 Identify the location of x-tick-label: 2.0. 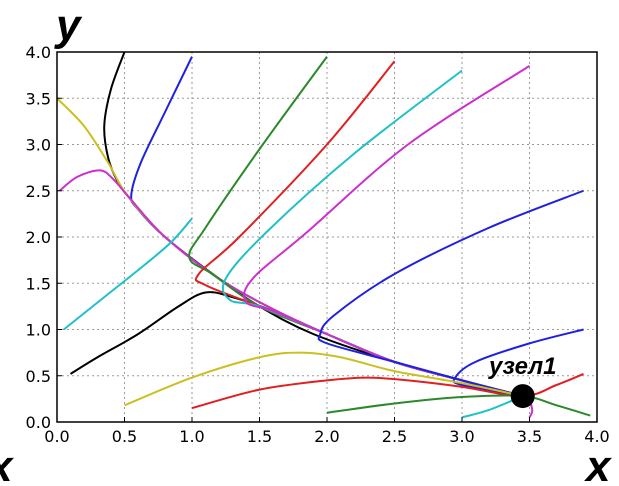
(326, 436).